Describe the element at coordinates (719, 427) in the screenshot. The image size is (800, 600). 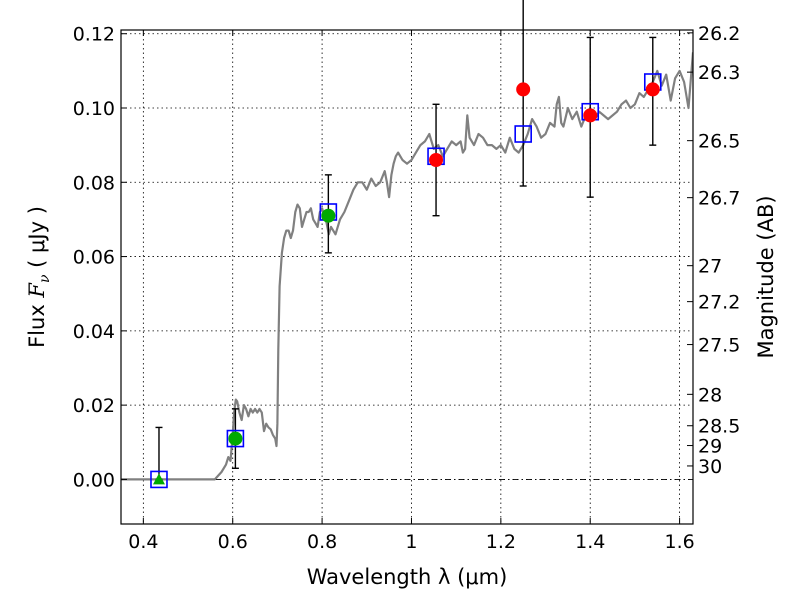
I see `y2-tick-label: 28.5` at that location.